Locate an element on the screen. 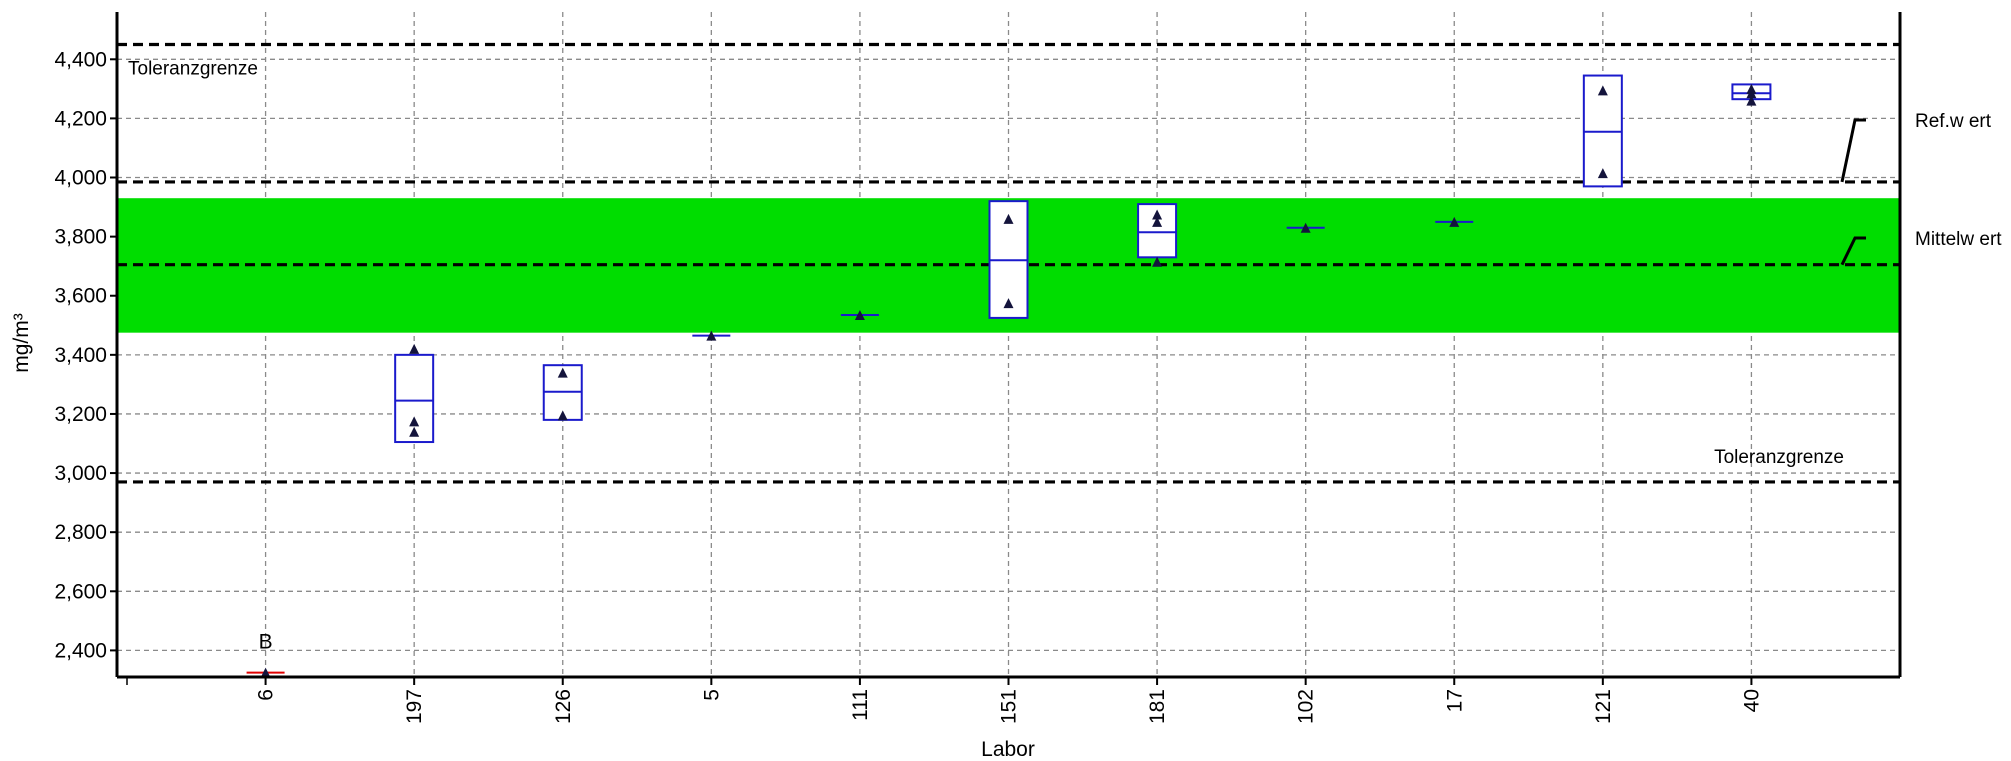 Image resolution: width=2011 pixels, height=761 pixels. x-tick-label: 6 is located at coordinates (266, 695).